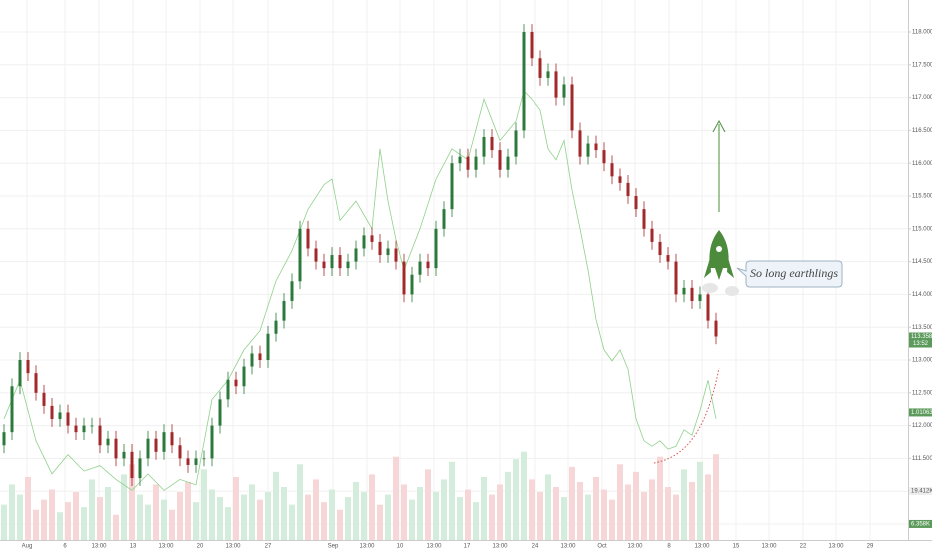 This screenshot has width=932, height=550. Describe the element at coordinates (922, 328) in the screenshot. I see `y-tick-label: 113.500` at that location.